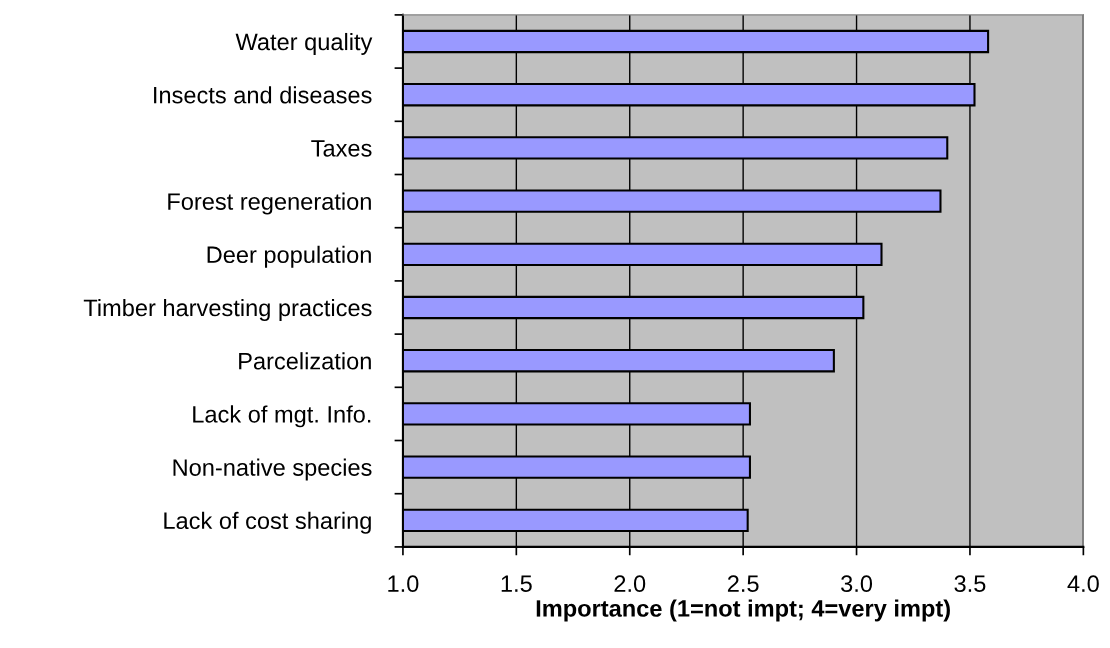 The width and height of the screenshot is (1110, 648). What do you see at coordinates (743, 610) in the screenshot?
I see `x-axis-title: Importance (1=not impt; 4=very impt)` at bounding box center [743, 610].